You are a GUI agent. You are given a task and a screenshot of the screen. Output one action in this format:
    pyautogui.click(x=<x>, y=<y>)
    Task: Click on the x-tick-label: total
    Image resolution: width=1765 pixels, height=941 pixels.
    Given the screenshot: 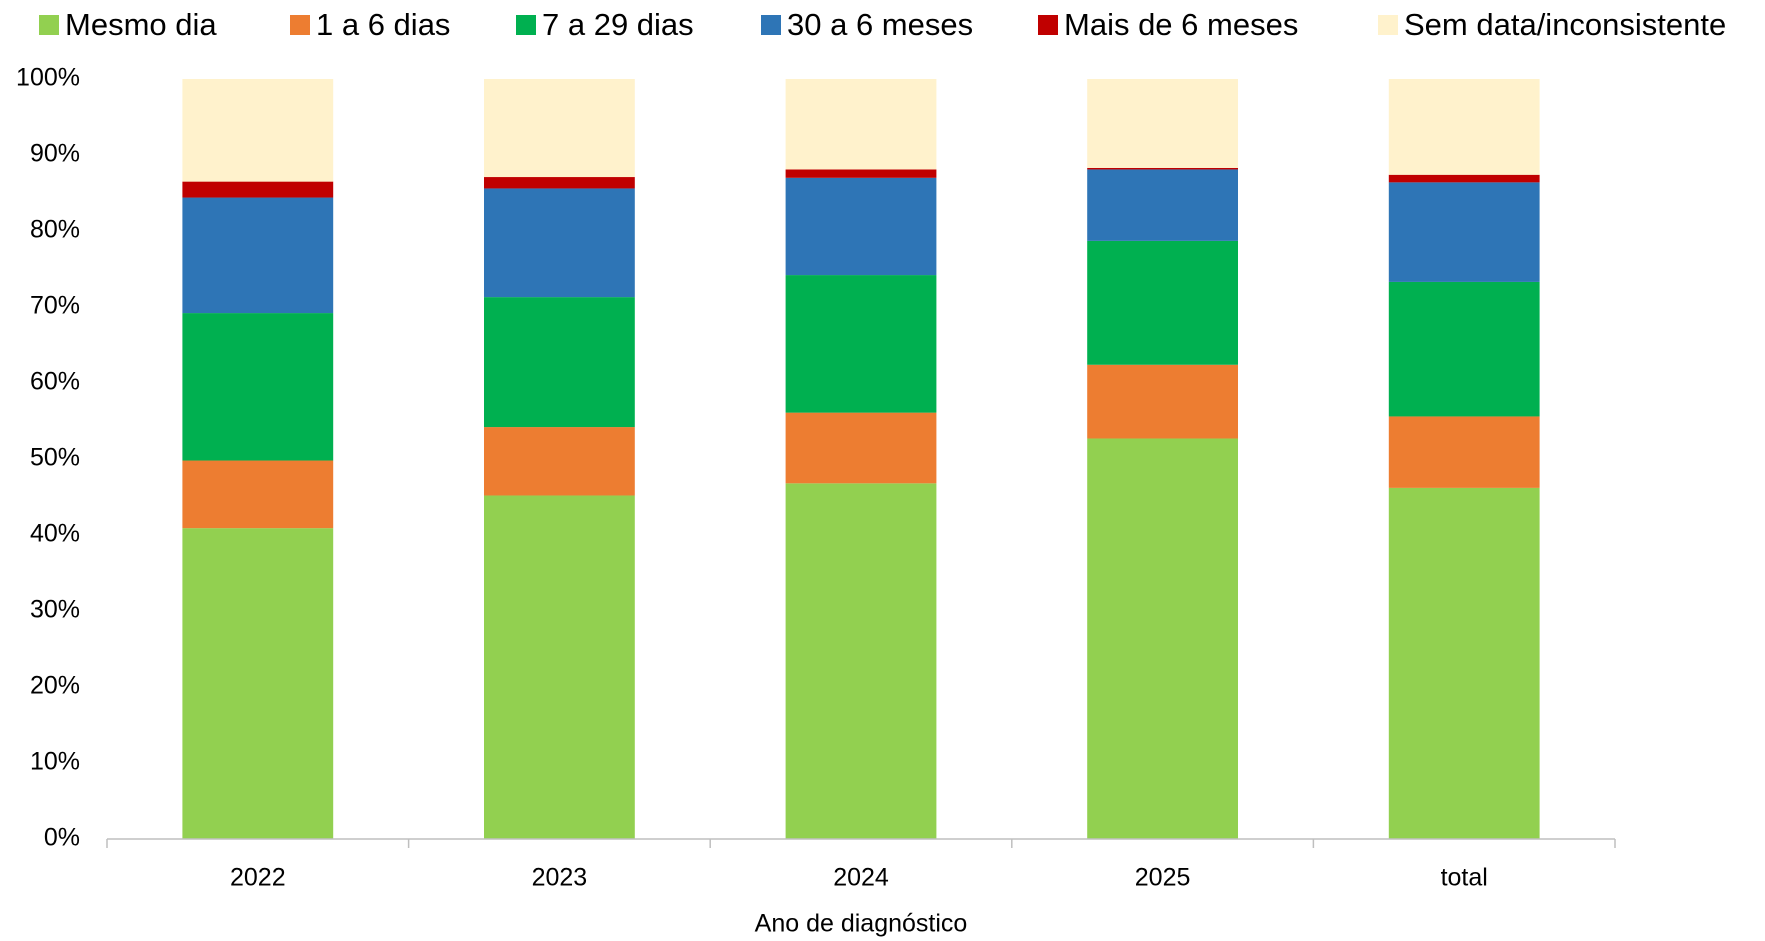 What is the action you would take?
    pyautogui.click(x=1464, y=878)
    